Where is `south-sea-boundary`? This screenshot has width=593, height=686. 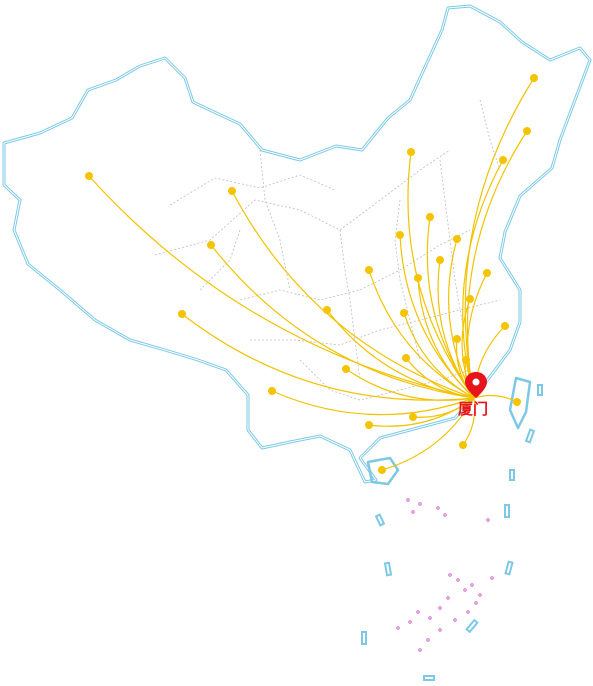
south-sea-boundary is located at coordinates (452, 532).